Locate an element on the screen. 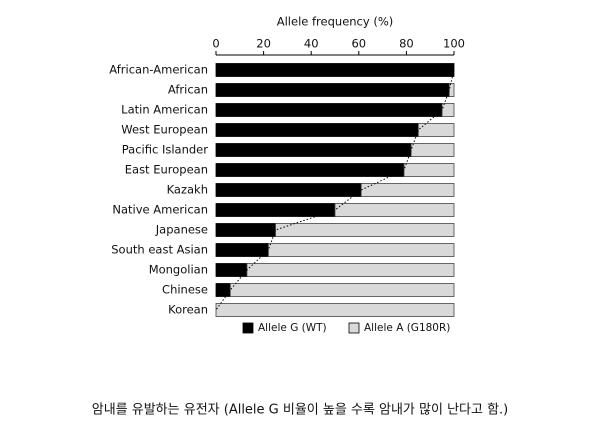  y-tick-label: Korean is located at coordinates (188, 310).